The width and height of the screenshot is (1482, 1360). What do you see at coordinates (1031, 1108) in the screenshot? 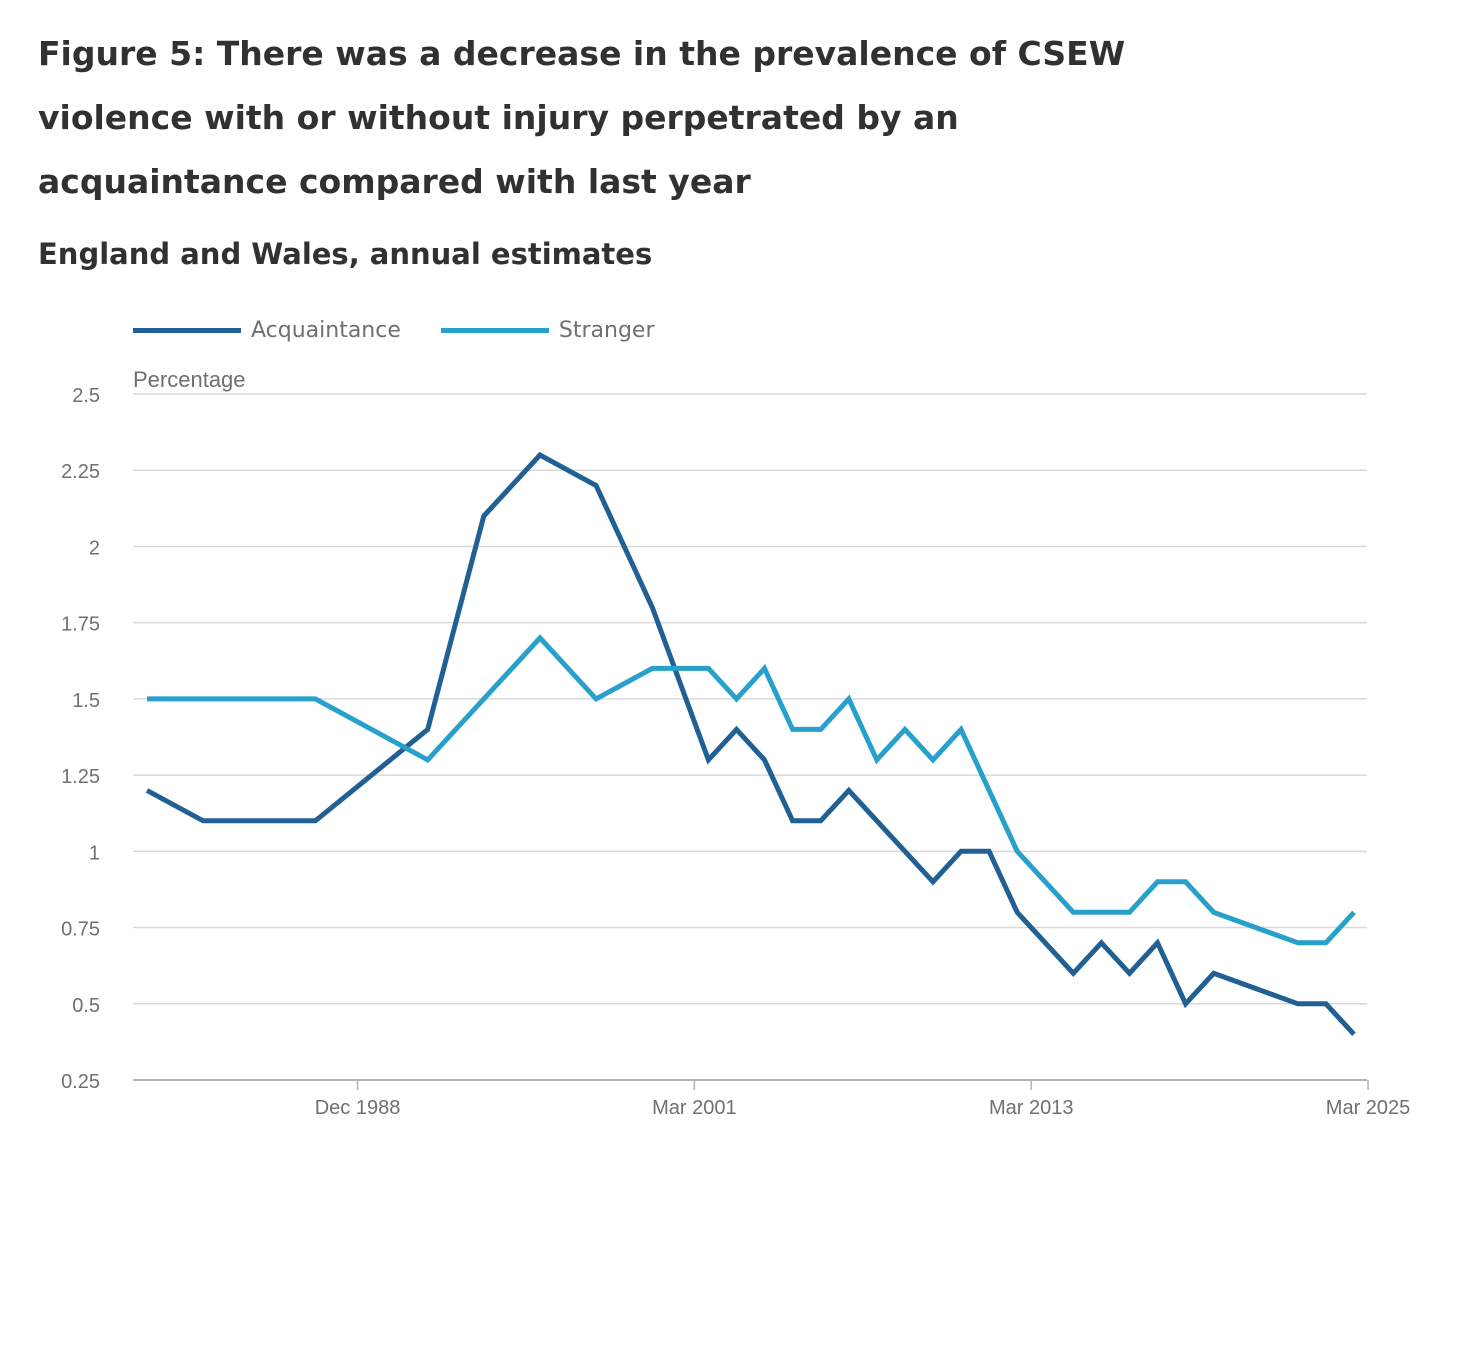
I see `x-tick-label: Mar 2013` at bounding box center [1031, 1108].